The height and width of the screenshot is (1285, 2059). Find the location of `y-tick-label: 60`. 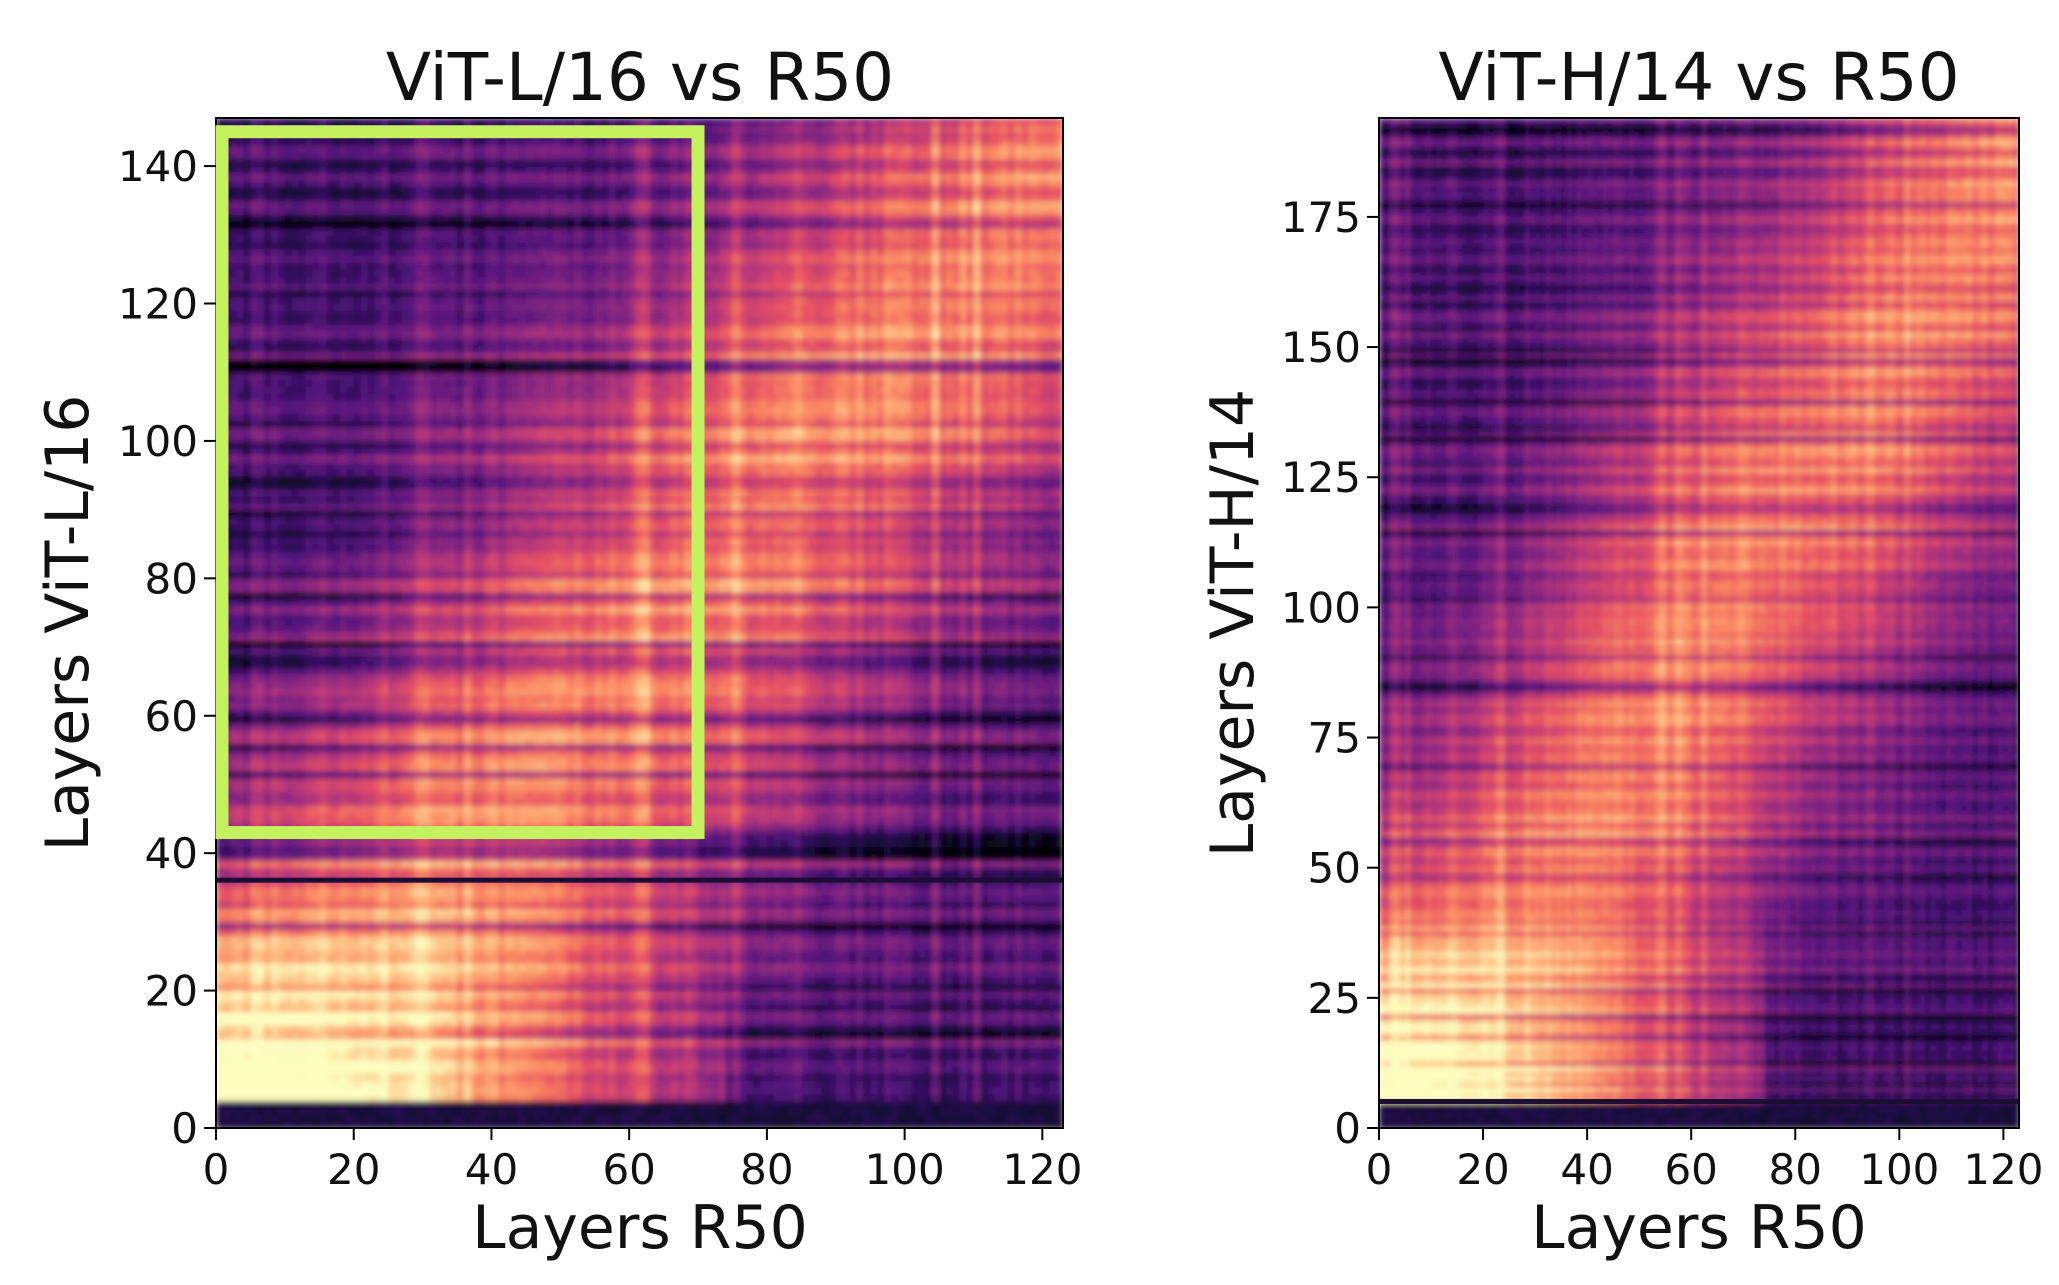

y-tick-label: 60 is located at coordinates (171, 716).